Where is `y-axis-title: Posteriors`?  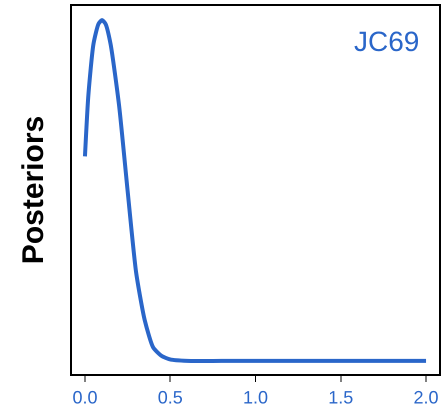
y-axis-title: Posteriors is located at coordinates (33, 190).